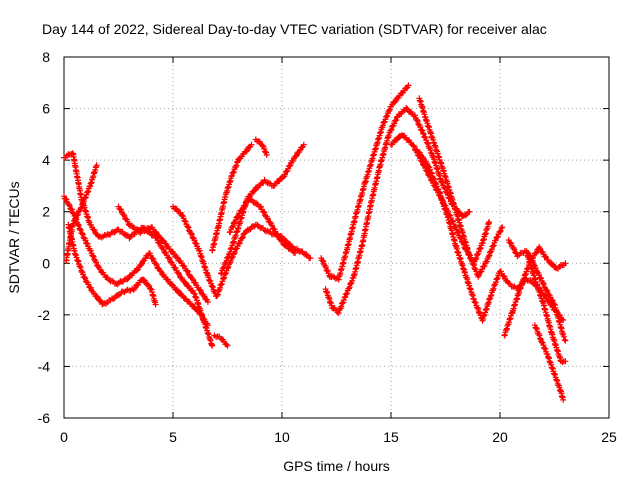 The width and height of the screenshot is (640, 480). I want to click on y-tick-label: -4, so click(44, 366).